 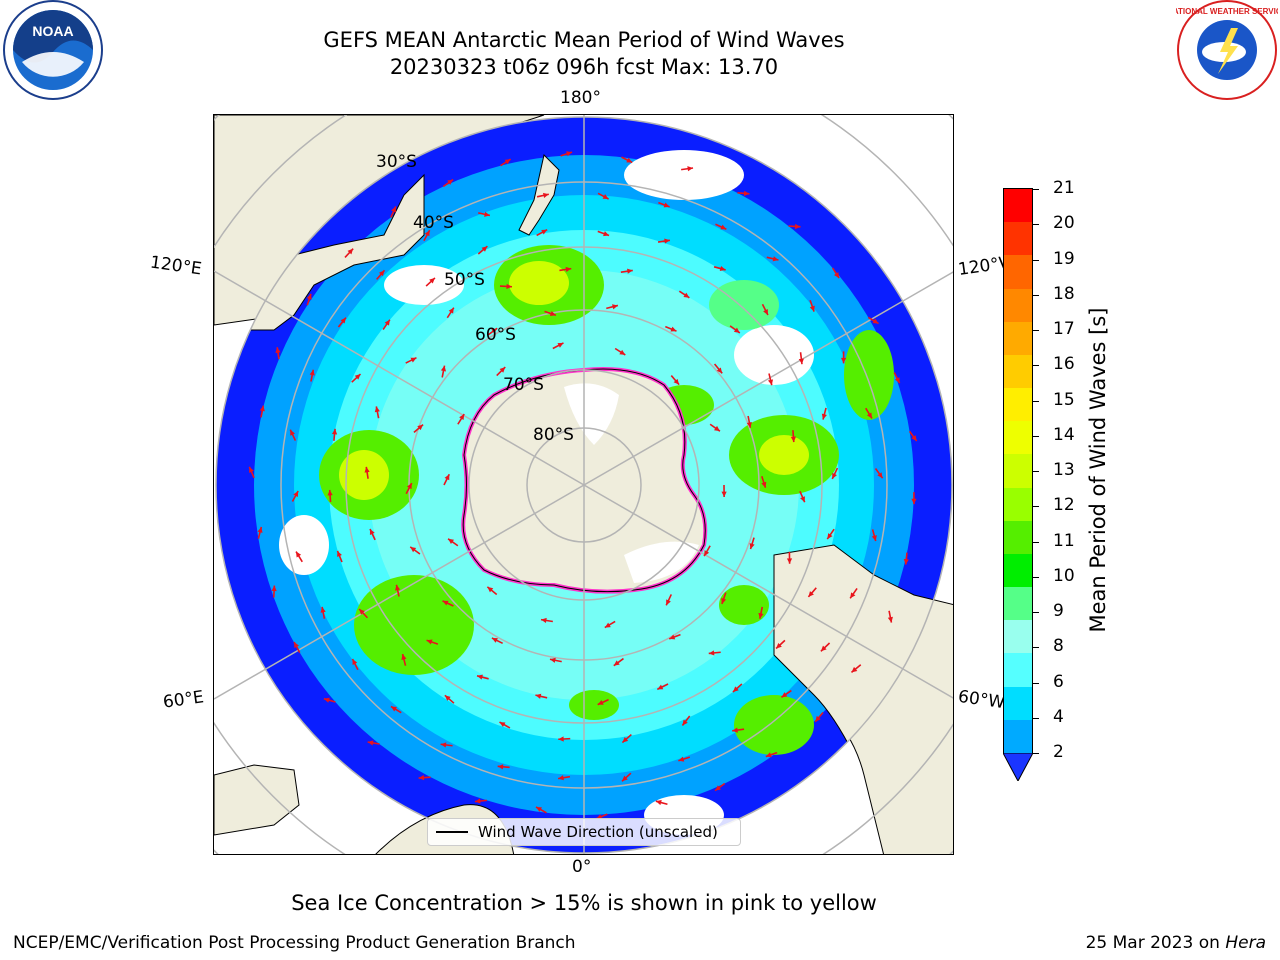 What do you see at coordinates (1064, 188) in the screenshot?
I see `colorbar-tick-label: 21` at bounding box center [1064, 188].